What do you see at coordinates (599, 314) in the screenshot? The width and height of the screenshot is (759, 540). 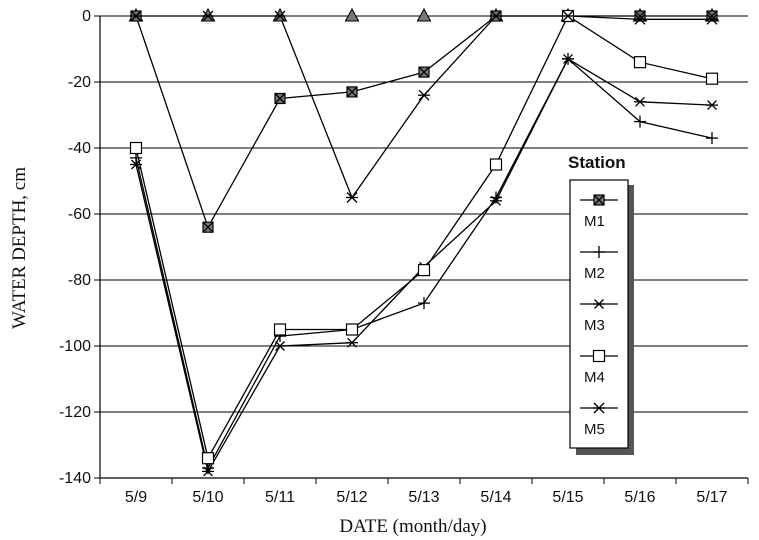 I see `legend-box` at bounding box center [599, 314].